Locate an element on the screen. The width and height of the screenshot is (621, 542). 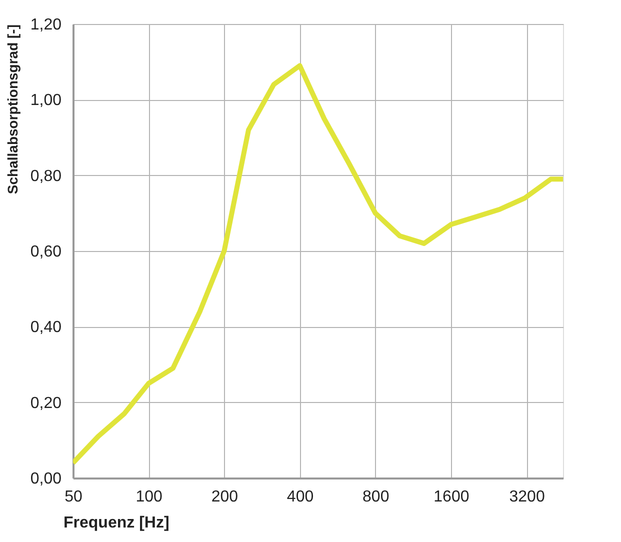
y-tick-label: 0,40 is located at coordinates (46, 327).